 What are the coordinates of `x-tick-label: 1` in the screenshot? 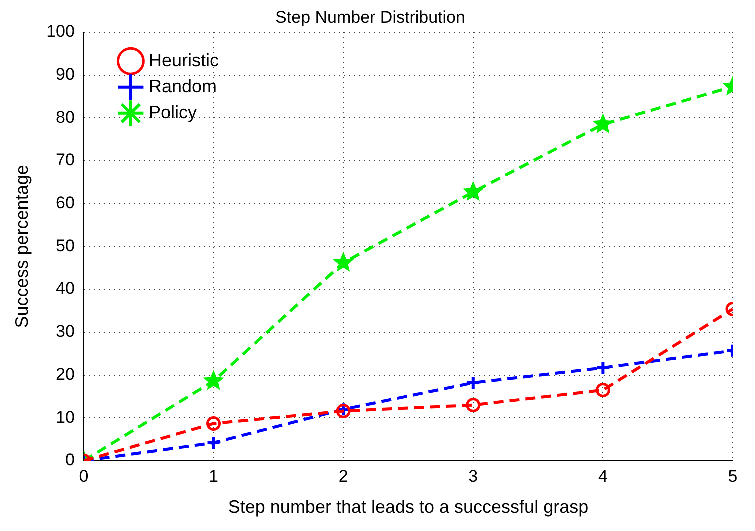 It's located at (214, 476).